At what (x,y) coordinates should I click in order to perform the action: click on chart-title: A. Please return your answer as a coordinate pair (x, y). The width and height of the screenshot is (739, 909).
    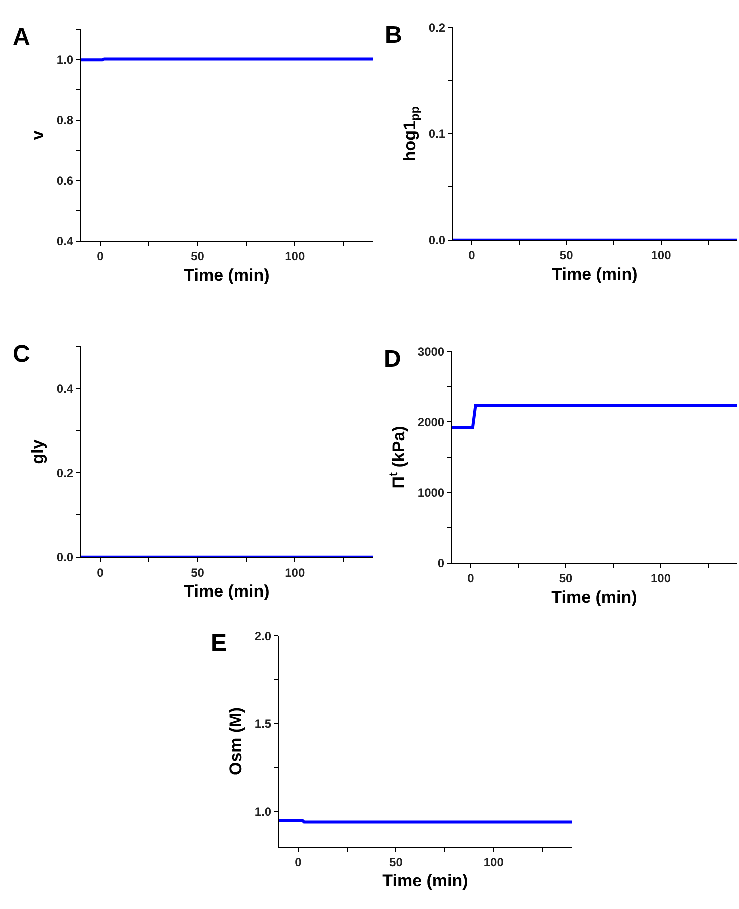
    Looking at the image, I should click on (21, 37).